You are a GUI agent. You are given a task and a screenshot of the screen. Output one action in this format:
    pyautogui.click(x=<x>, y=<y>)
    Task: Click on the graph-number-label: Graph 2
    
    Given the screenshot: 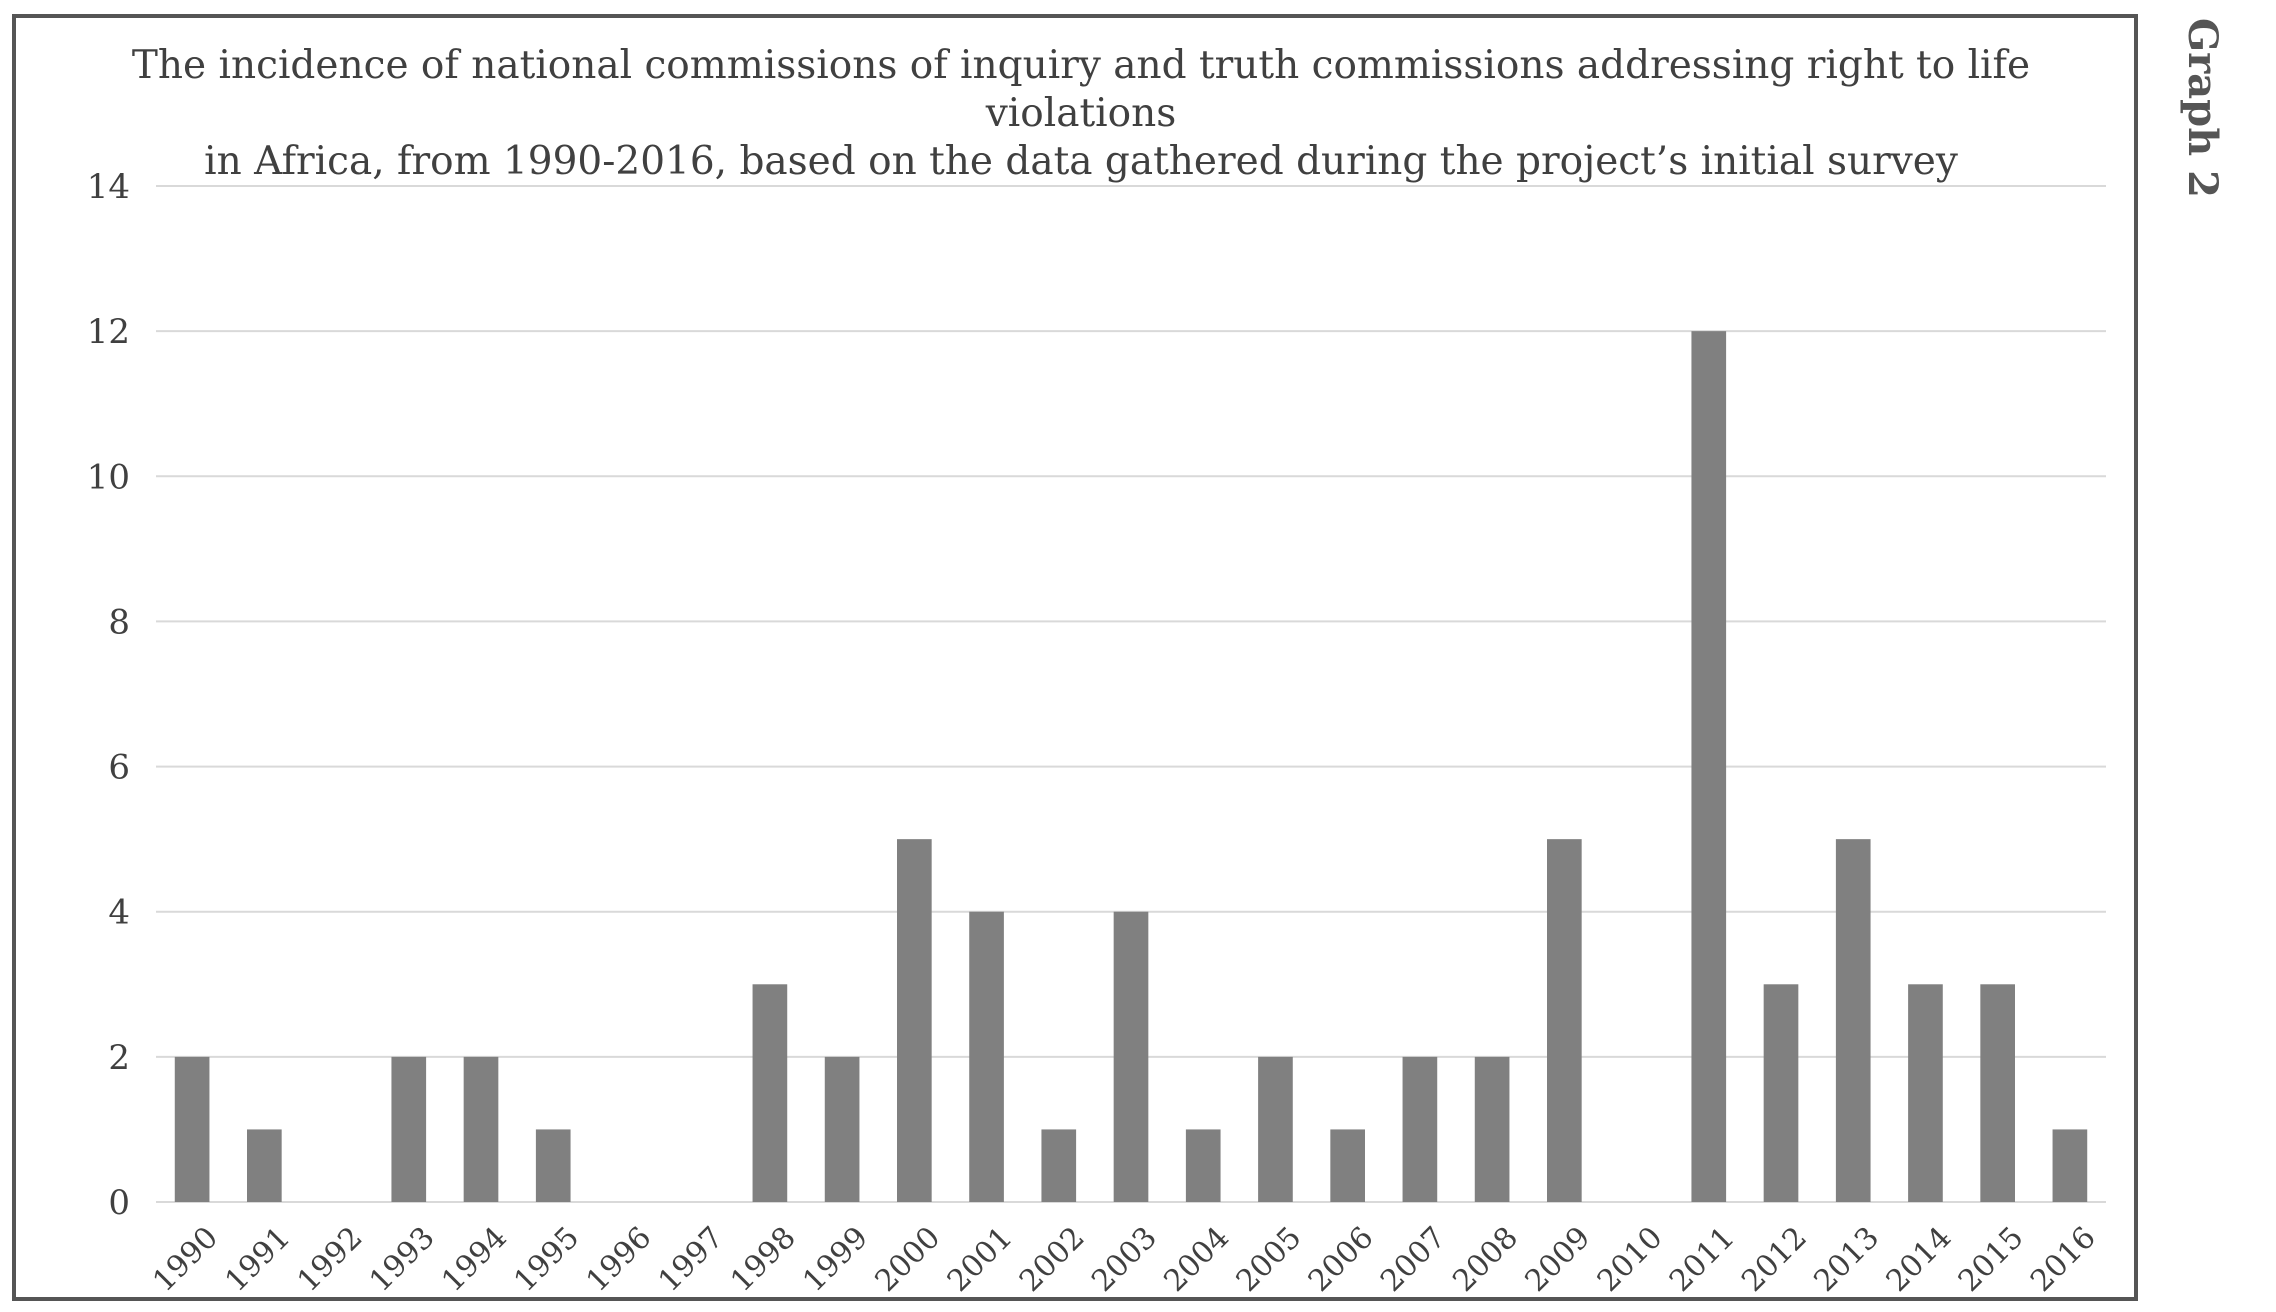 What is the action you would take?
    pyautogui.click(x=2206, y=118)
    